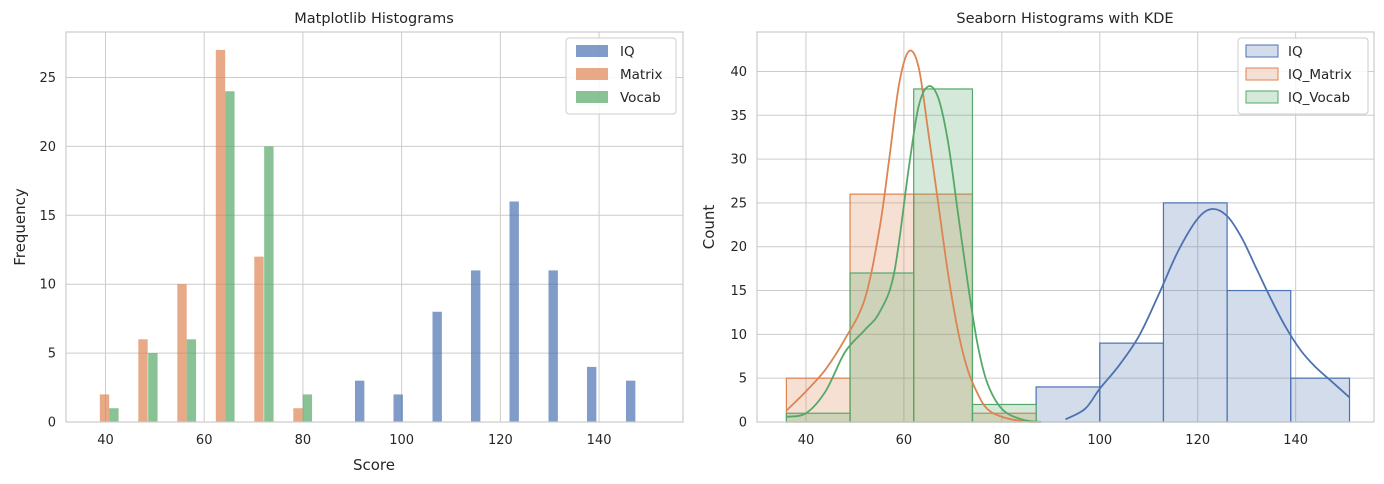 This screenshot has width=1384, height=484. What do you see at coordinates (20, 227) in the screenshot?
I see `y-axis-label: Frequency` at bounding box center [20, 227].